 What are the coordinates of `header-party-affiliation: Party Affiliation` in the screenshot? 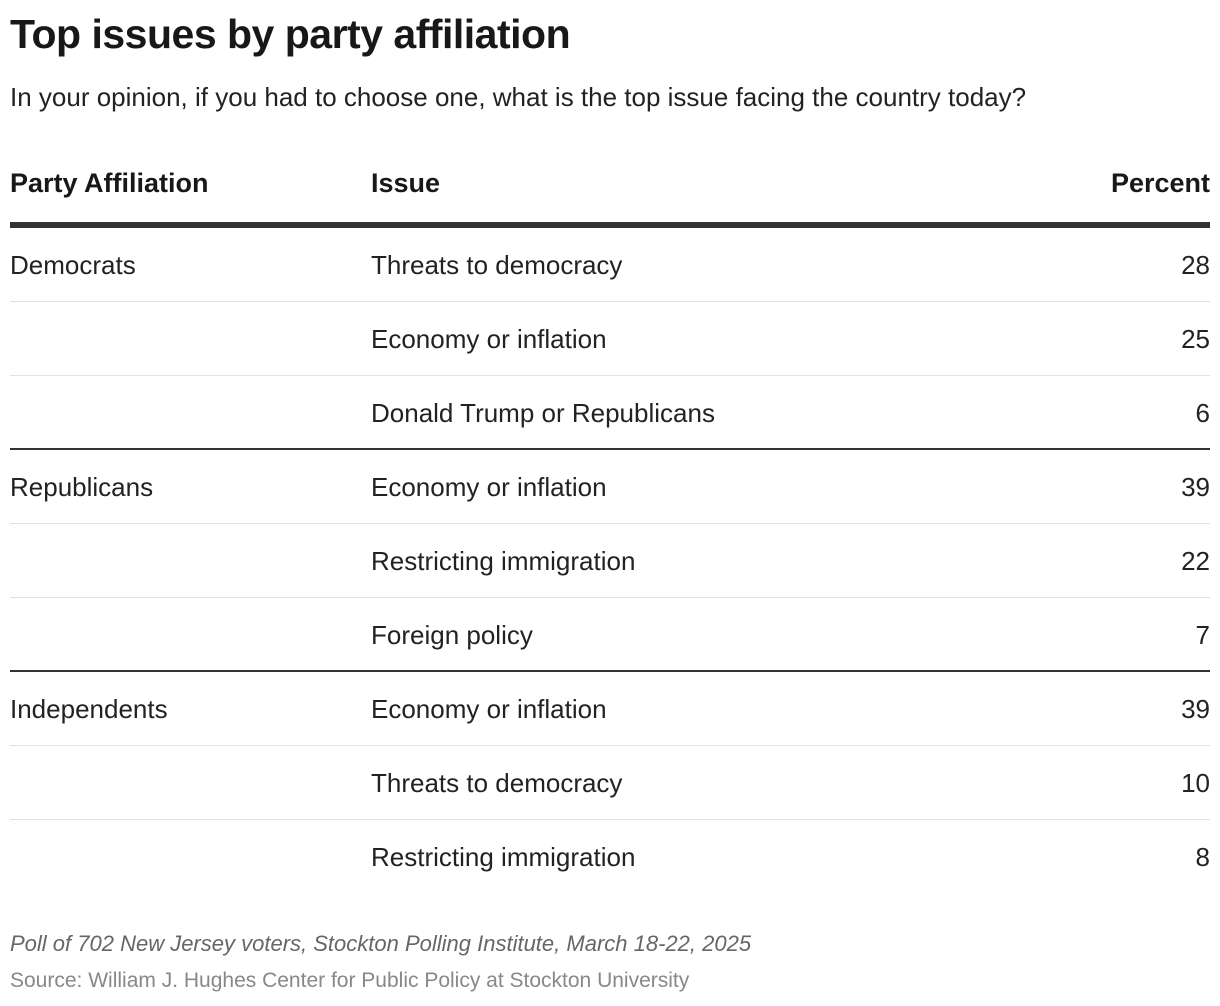 It's located at (109, 183).